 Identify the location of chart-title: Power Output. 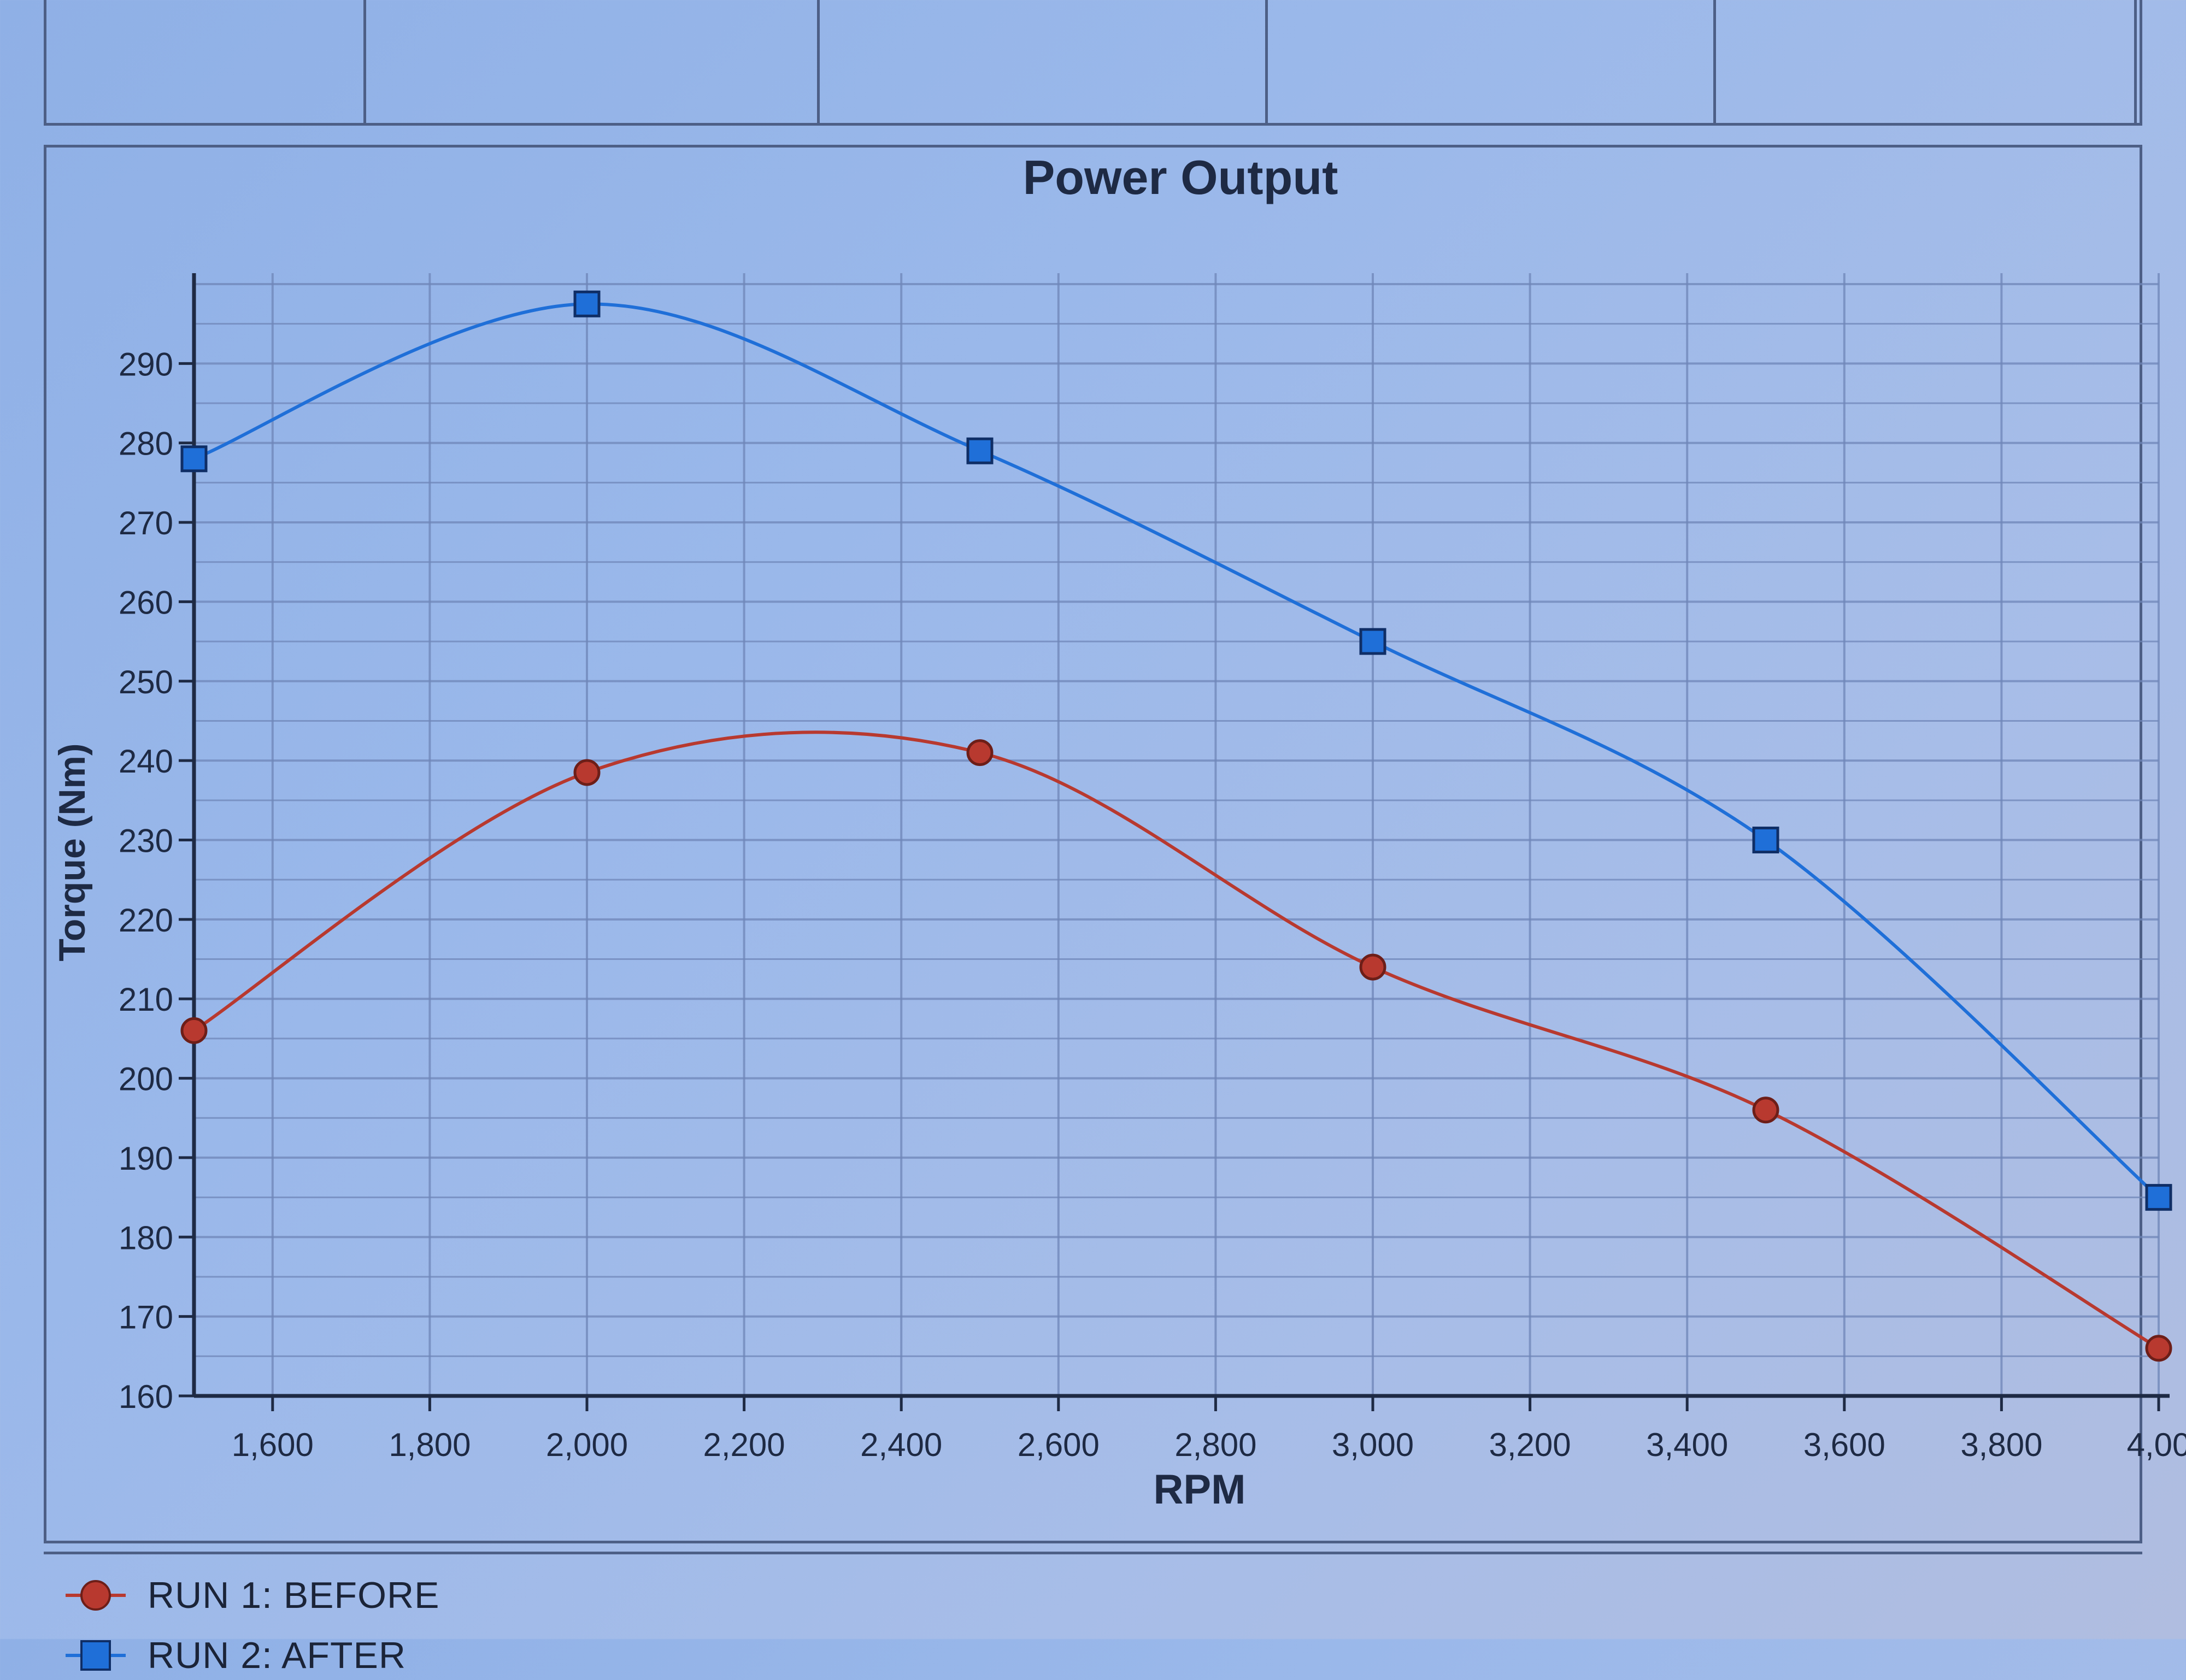
(1180, 177).